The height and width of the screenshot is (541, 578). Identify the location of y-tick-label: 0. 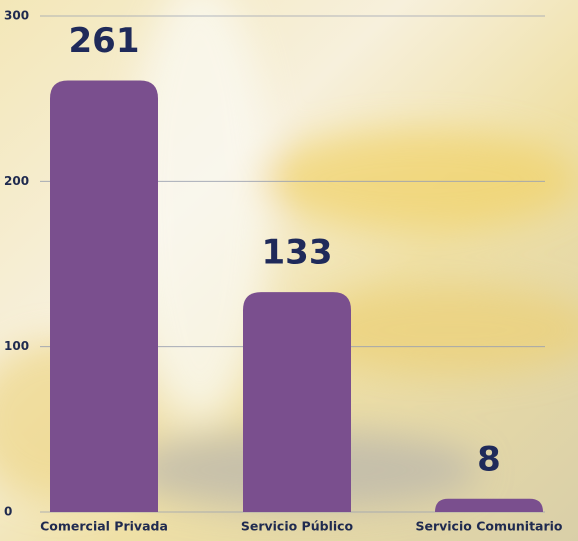
(8, 512).